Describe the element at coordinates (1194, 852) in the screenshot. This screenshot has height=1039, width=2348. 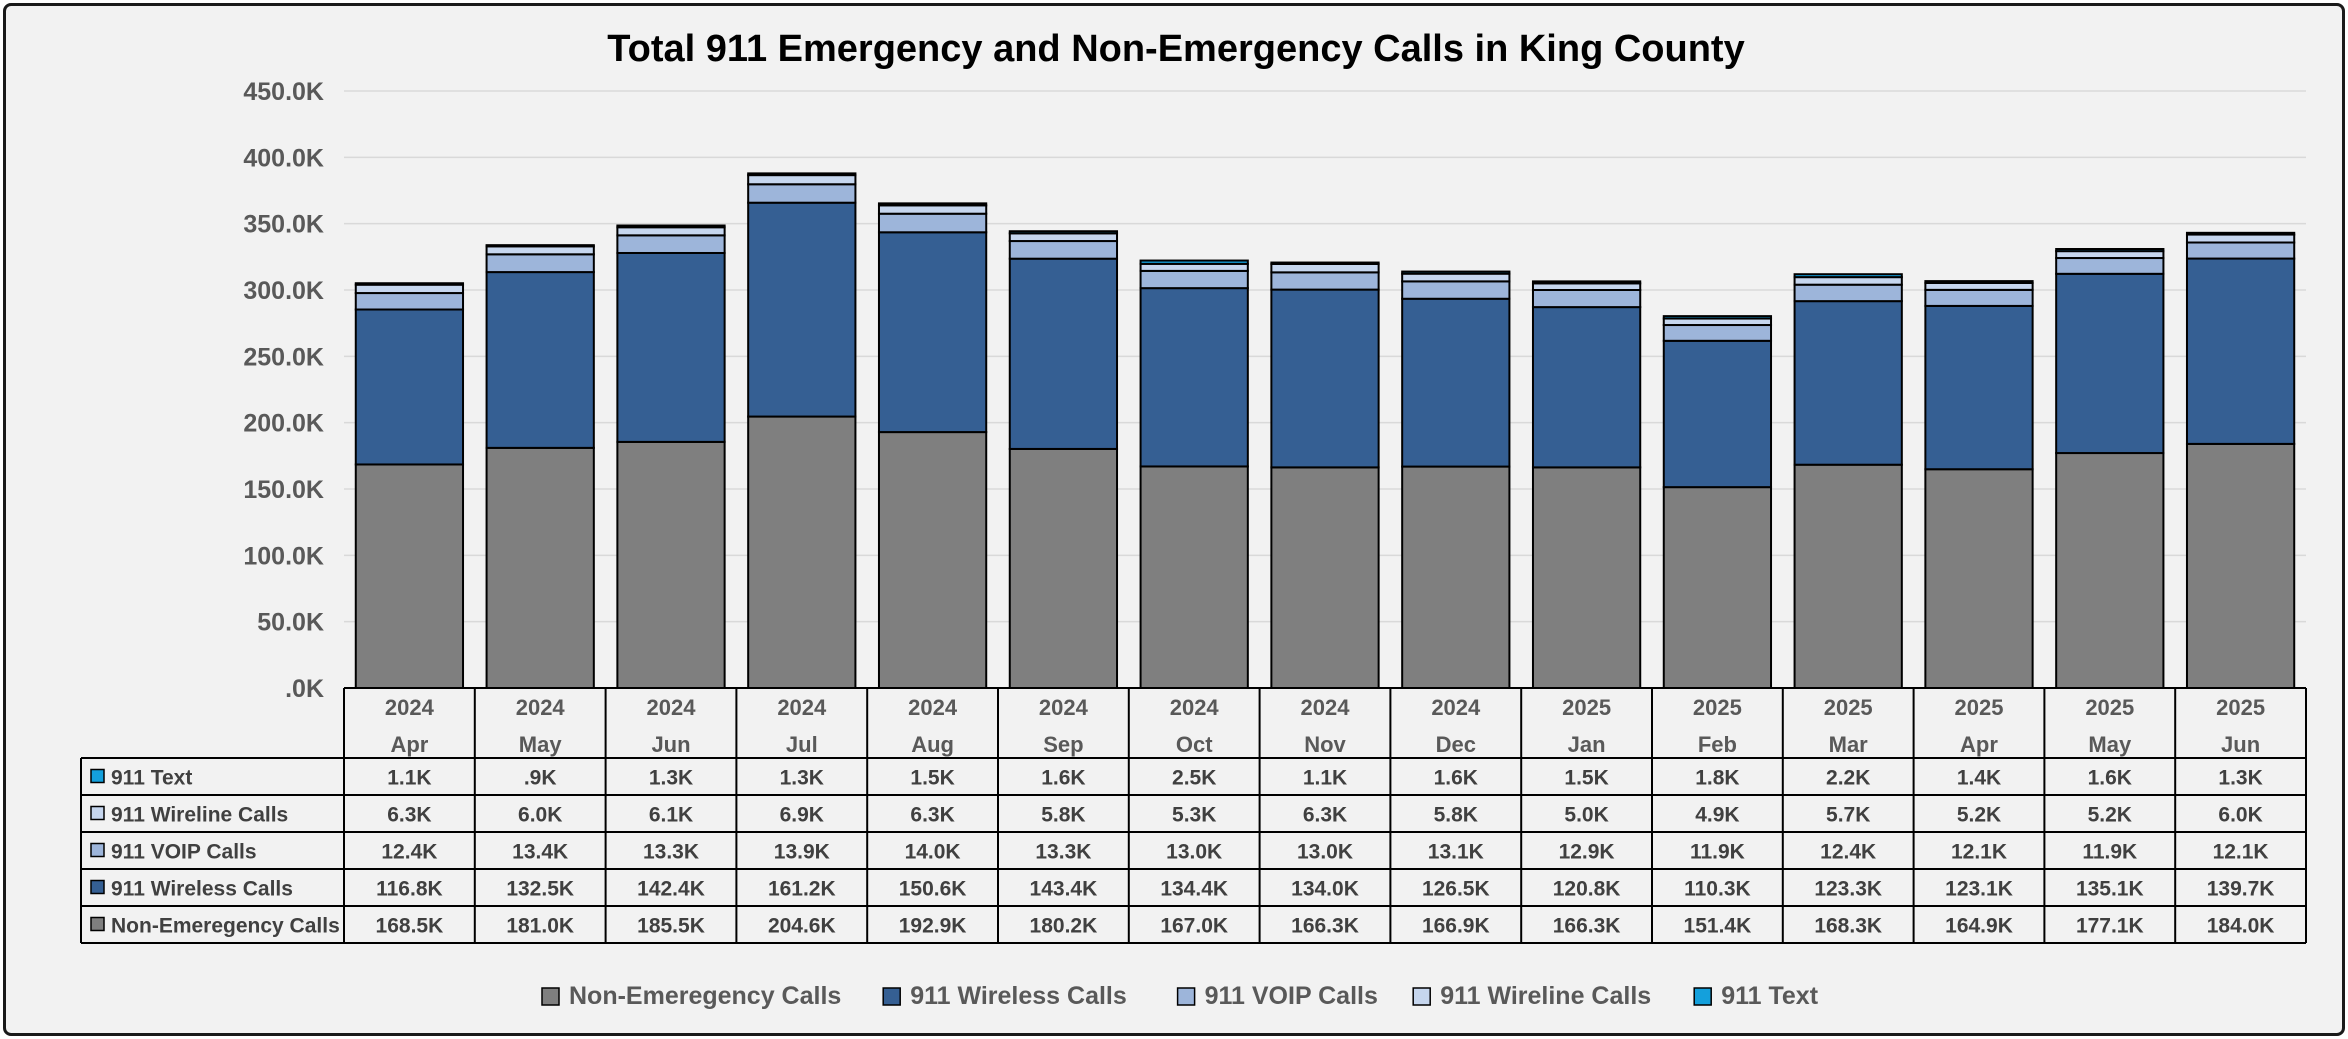
I see `table-cell-value: 13.0K` at that location.